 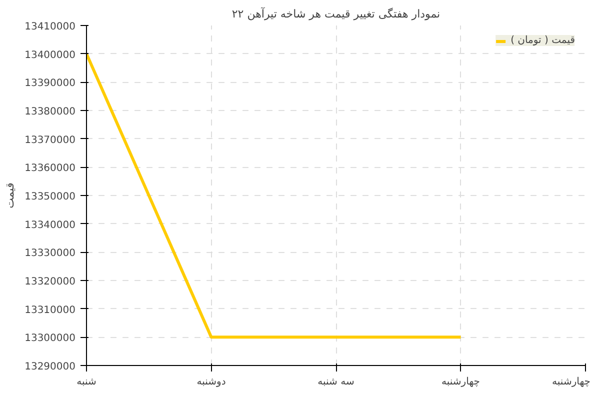 I want to click on chart-title: نمودار هفتگی تغییر قیمت هر شاخه تیرآهن ۲۲, so click(x=336, y=13).